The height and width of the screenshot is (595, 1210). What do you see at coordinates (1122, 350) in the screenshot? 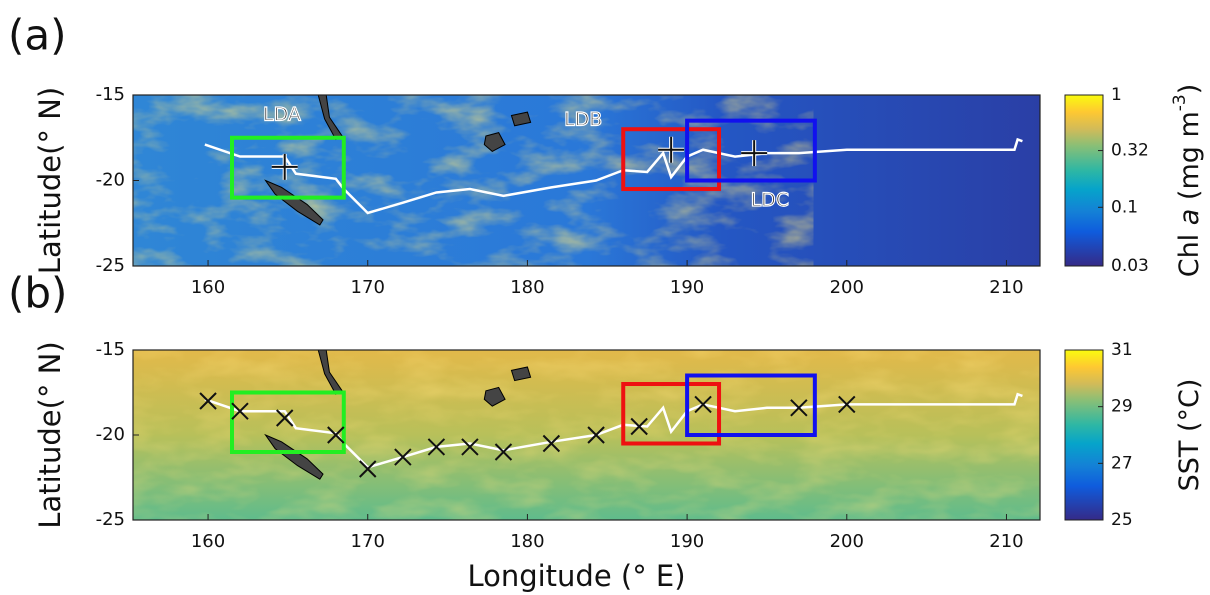
I see `colorbar-tick-label: 31` at bounding box center [1122, 350].